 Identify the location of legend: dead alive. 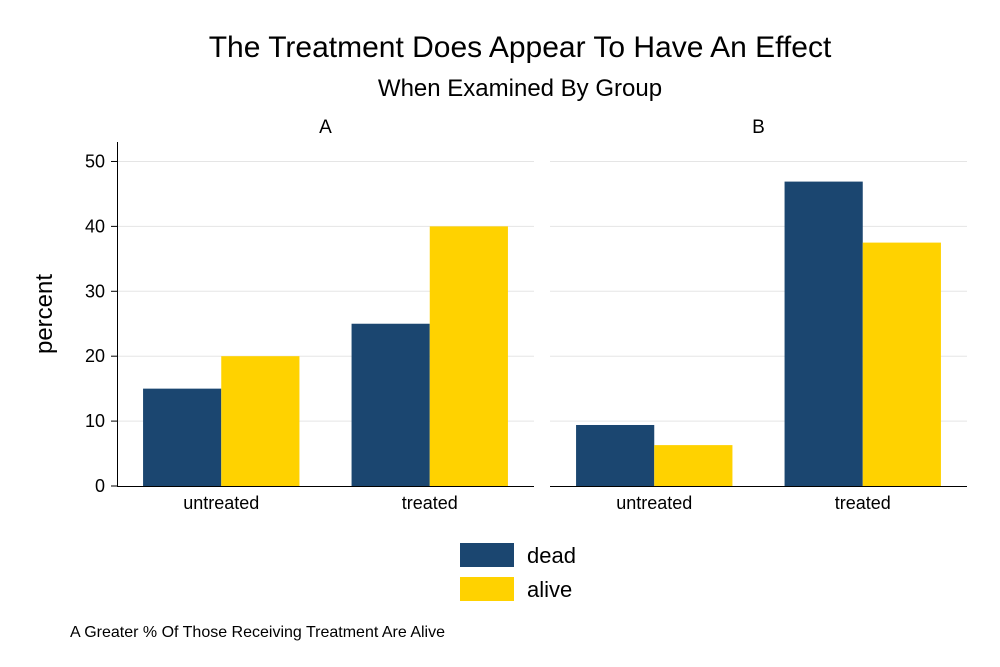
(518, 572).